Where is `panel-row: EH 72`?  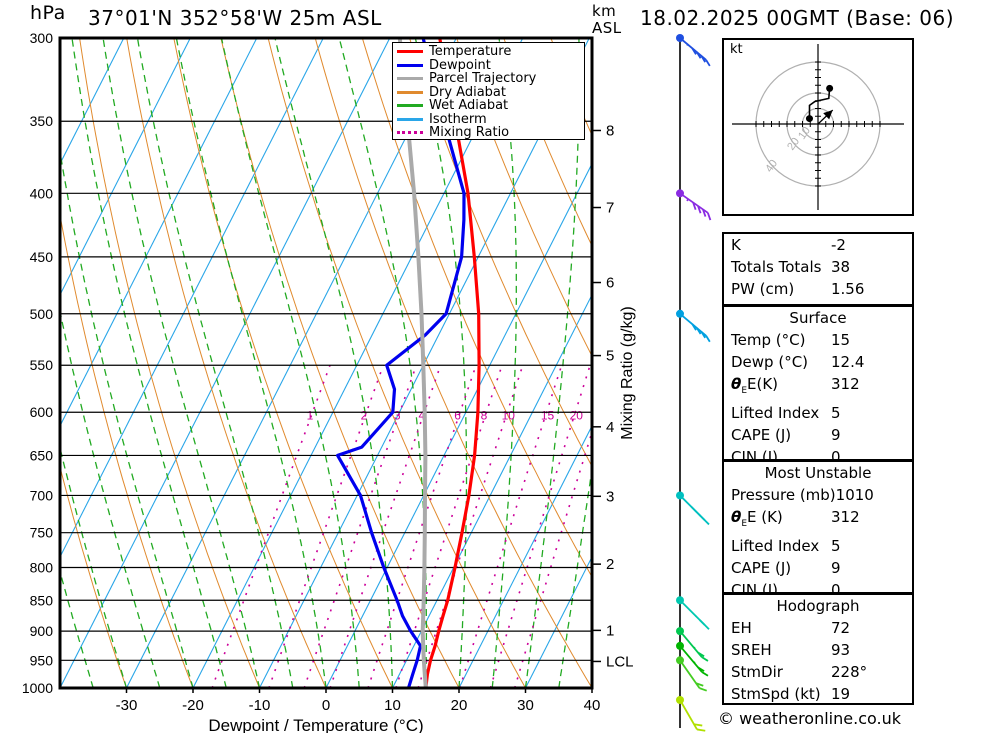 panel-row: EH 72 is located at coordinates (818, 628).